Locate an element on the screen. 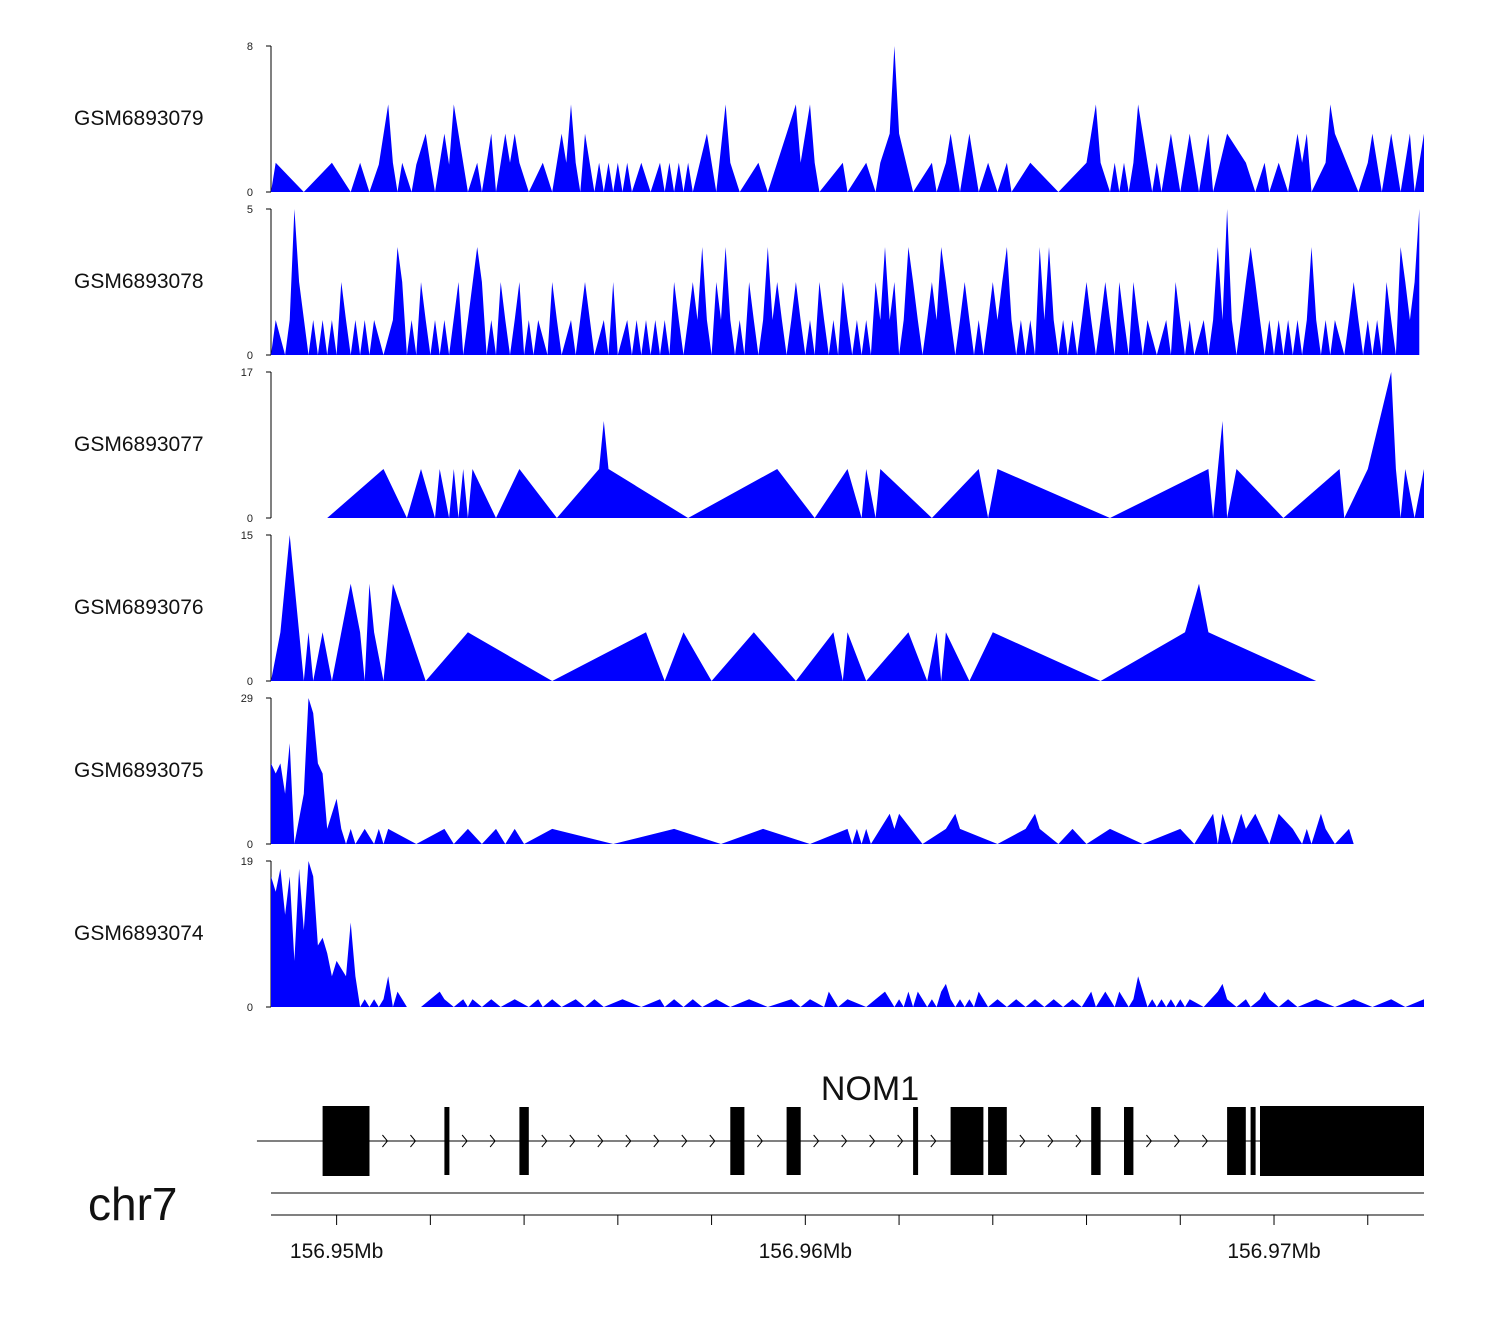 This screenshot has height=1320, width=1500. coverage-track-GSM6893076: GSM6893076 15 0 is located at coordinates (695, 609).